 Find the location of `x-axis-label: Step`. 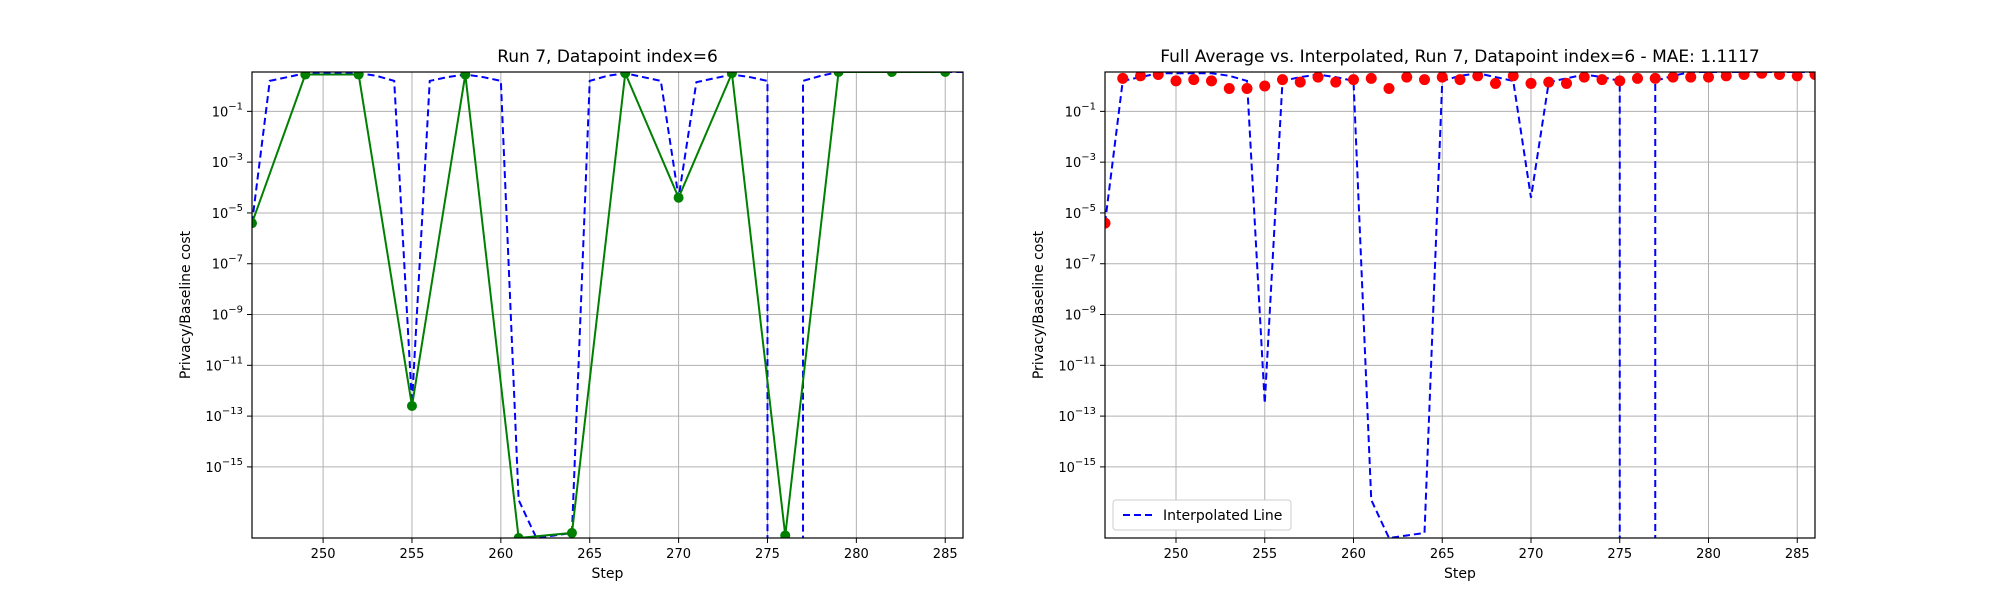

x-axis-label: Step is located at coordinates (1460, 574).